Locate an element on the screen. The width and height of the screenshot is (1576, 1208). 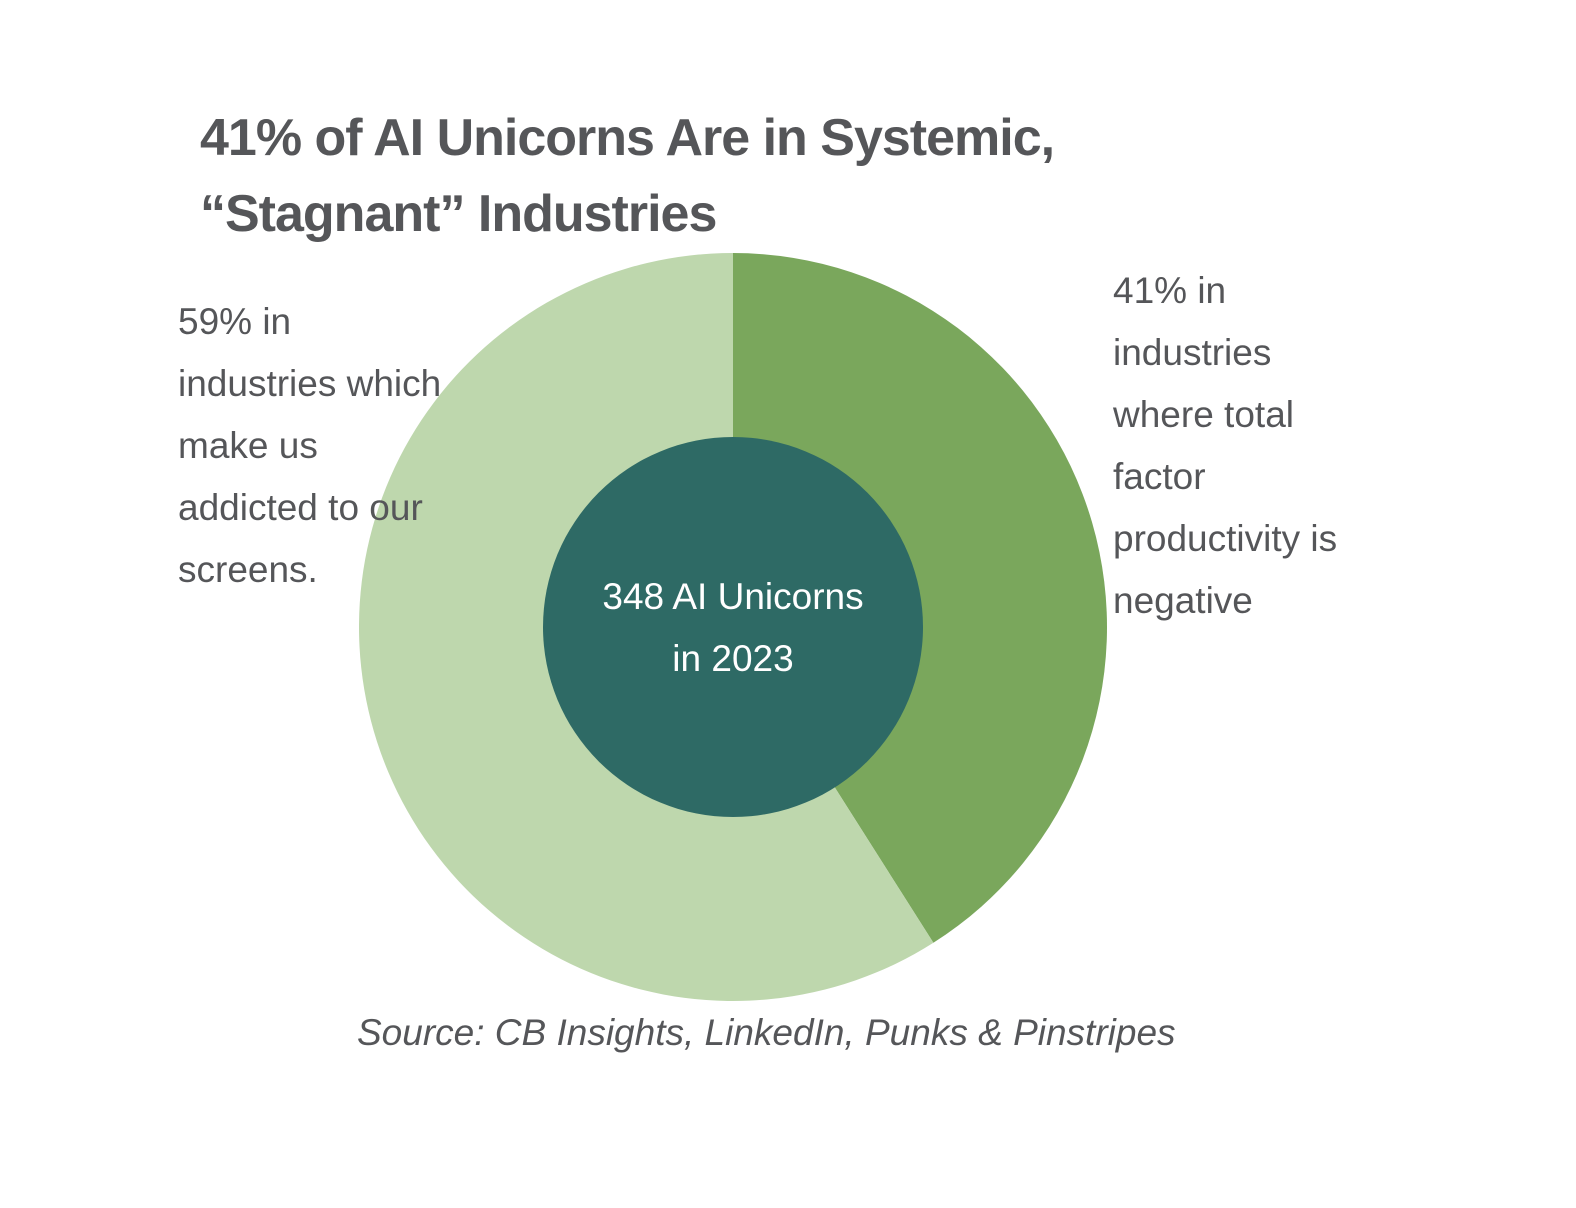
donut-center-label-line-1: 348 AI Unicorns is located at coordinates (733, 596).